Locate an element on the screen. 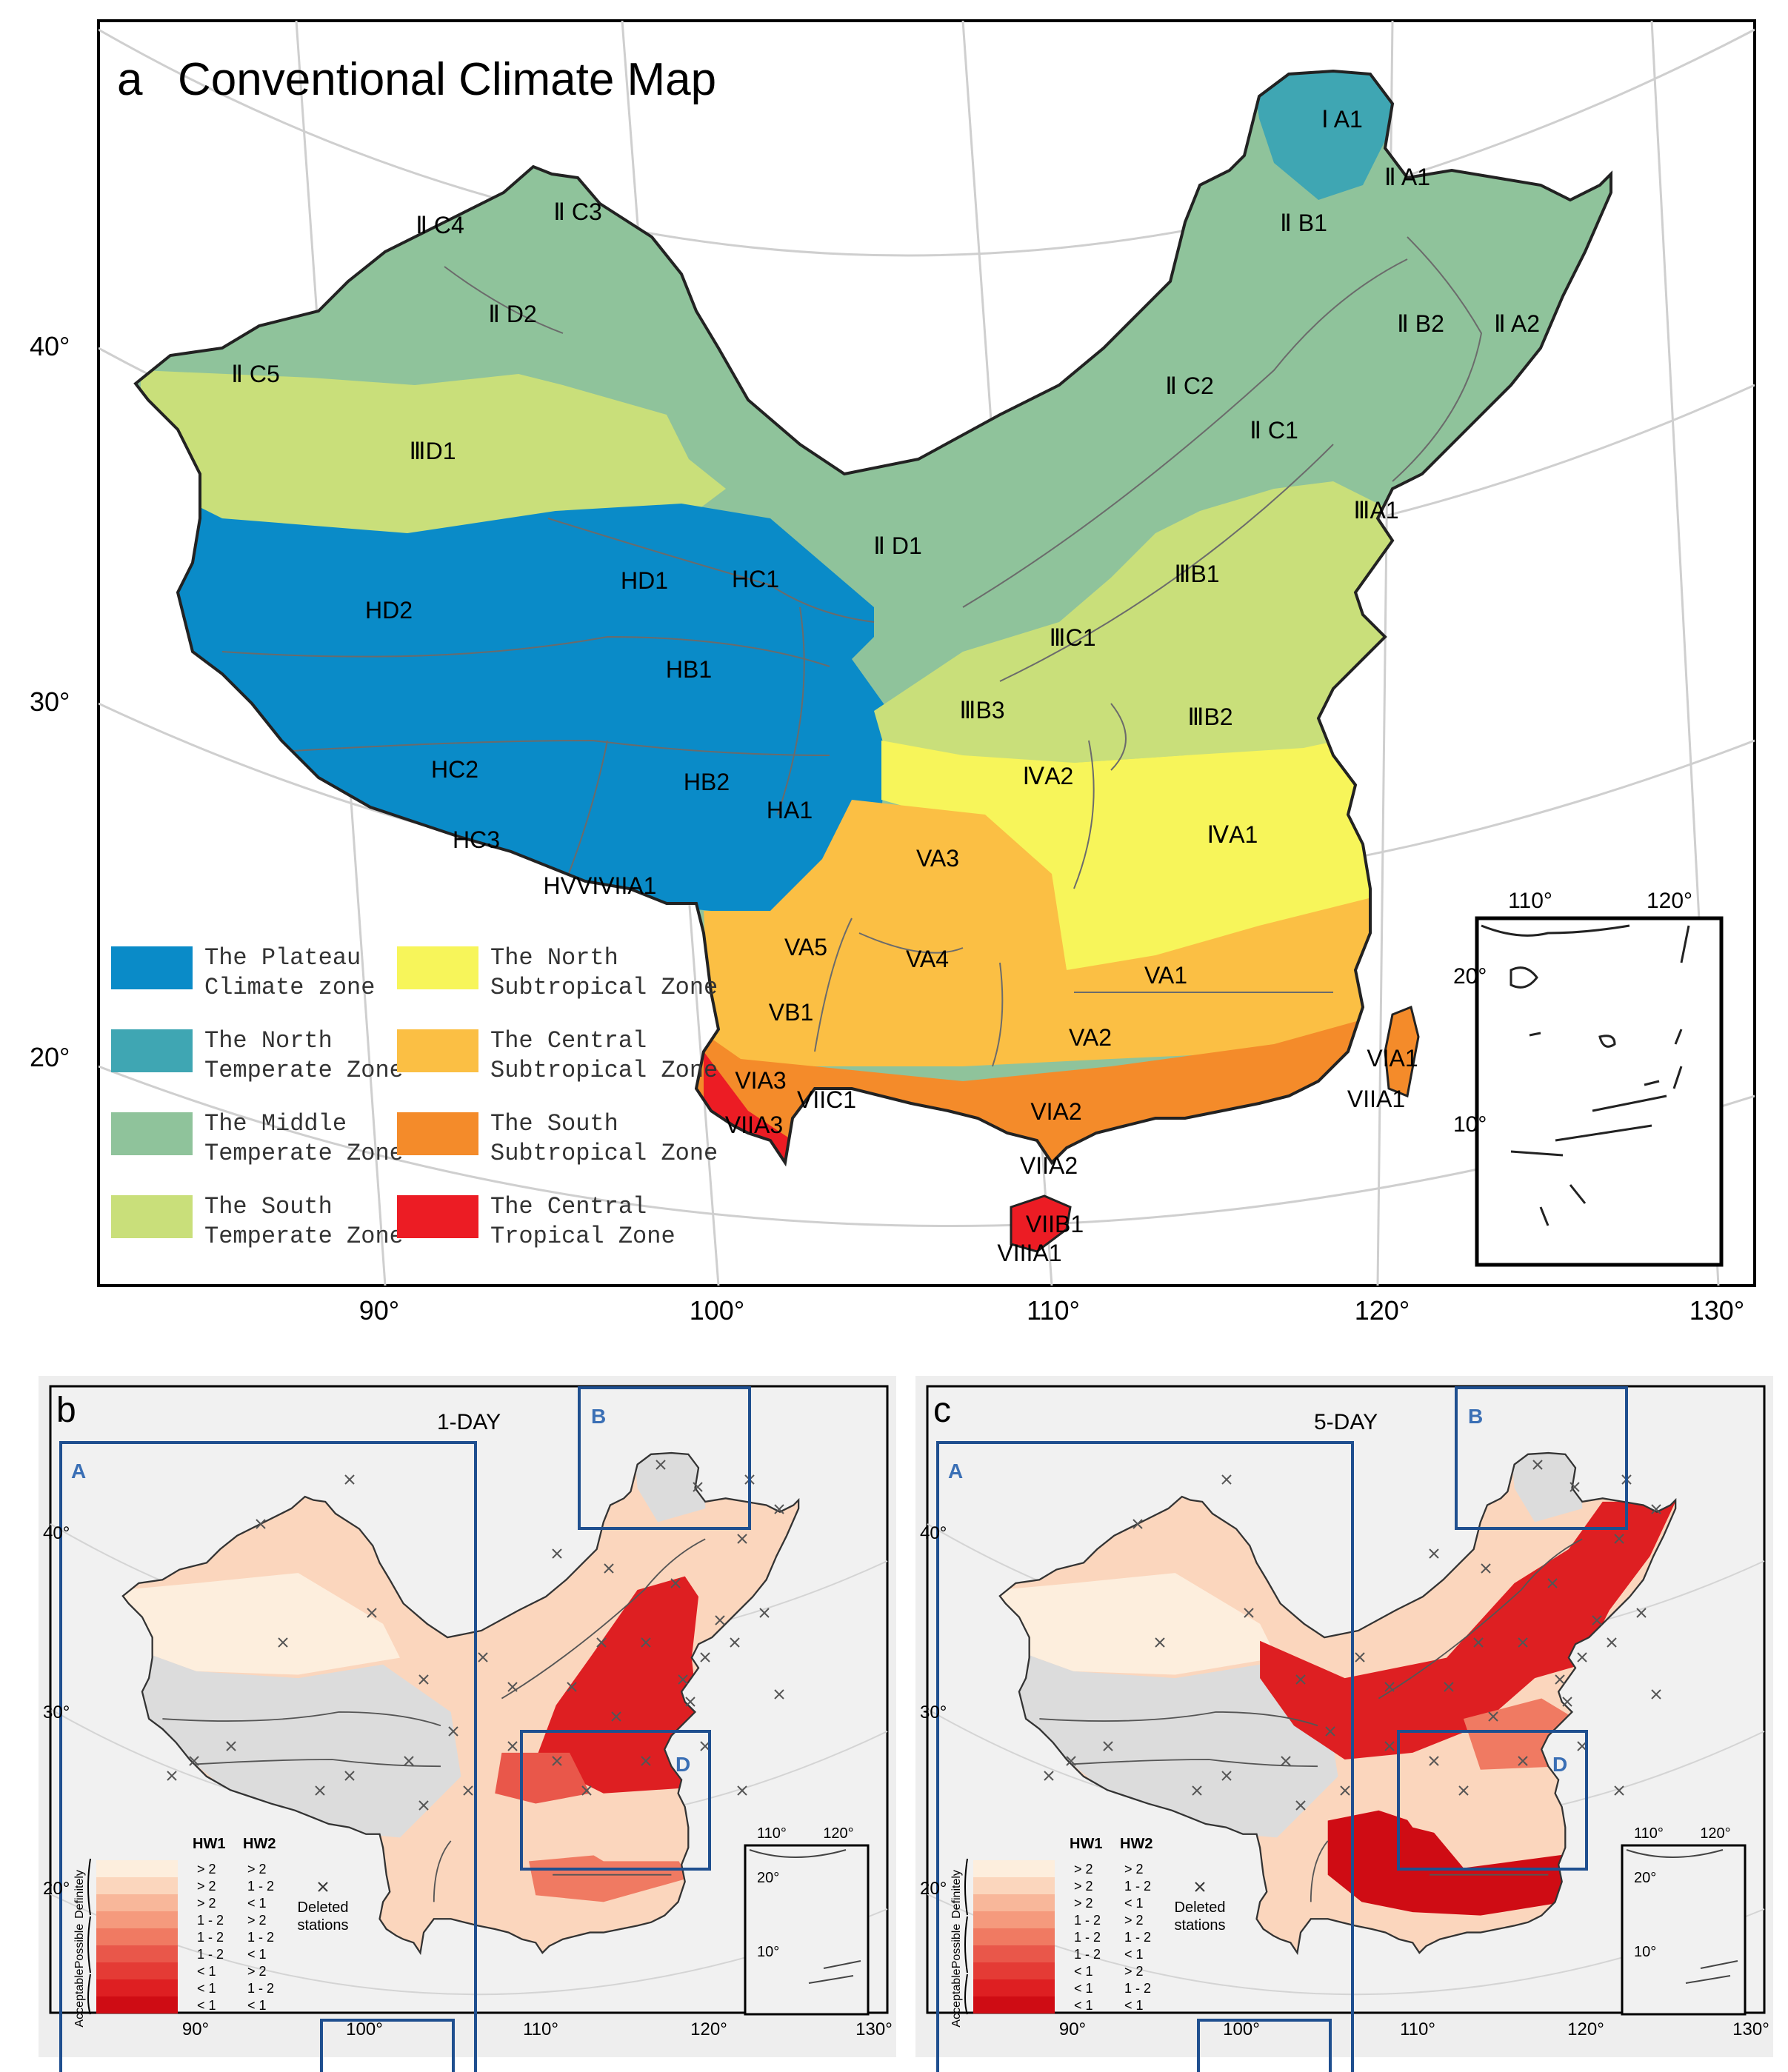 The height and width of the screenshot is (2072, 1788). zone-label: ⅢD1 is located at coordinates (433, 451).